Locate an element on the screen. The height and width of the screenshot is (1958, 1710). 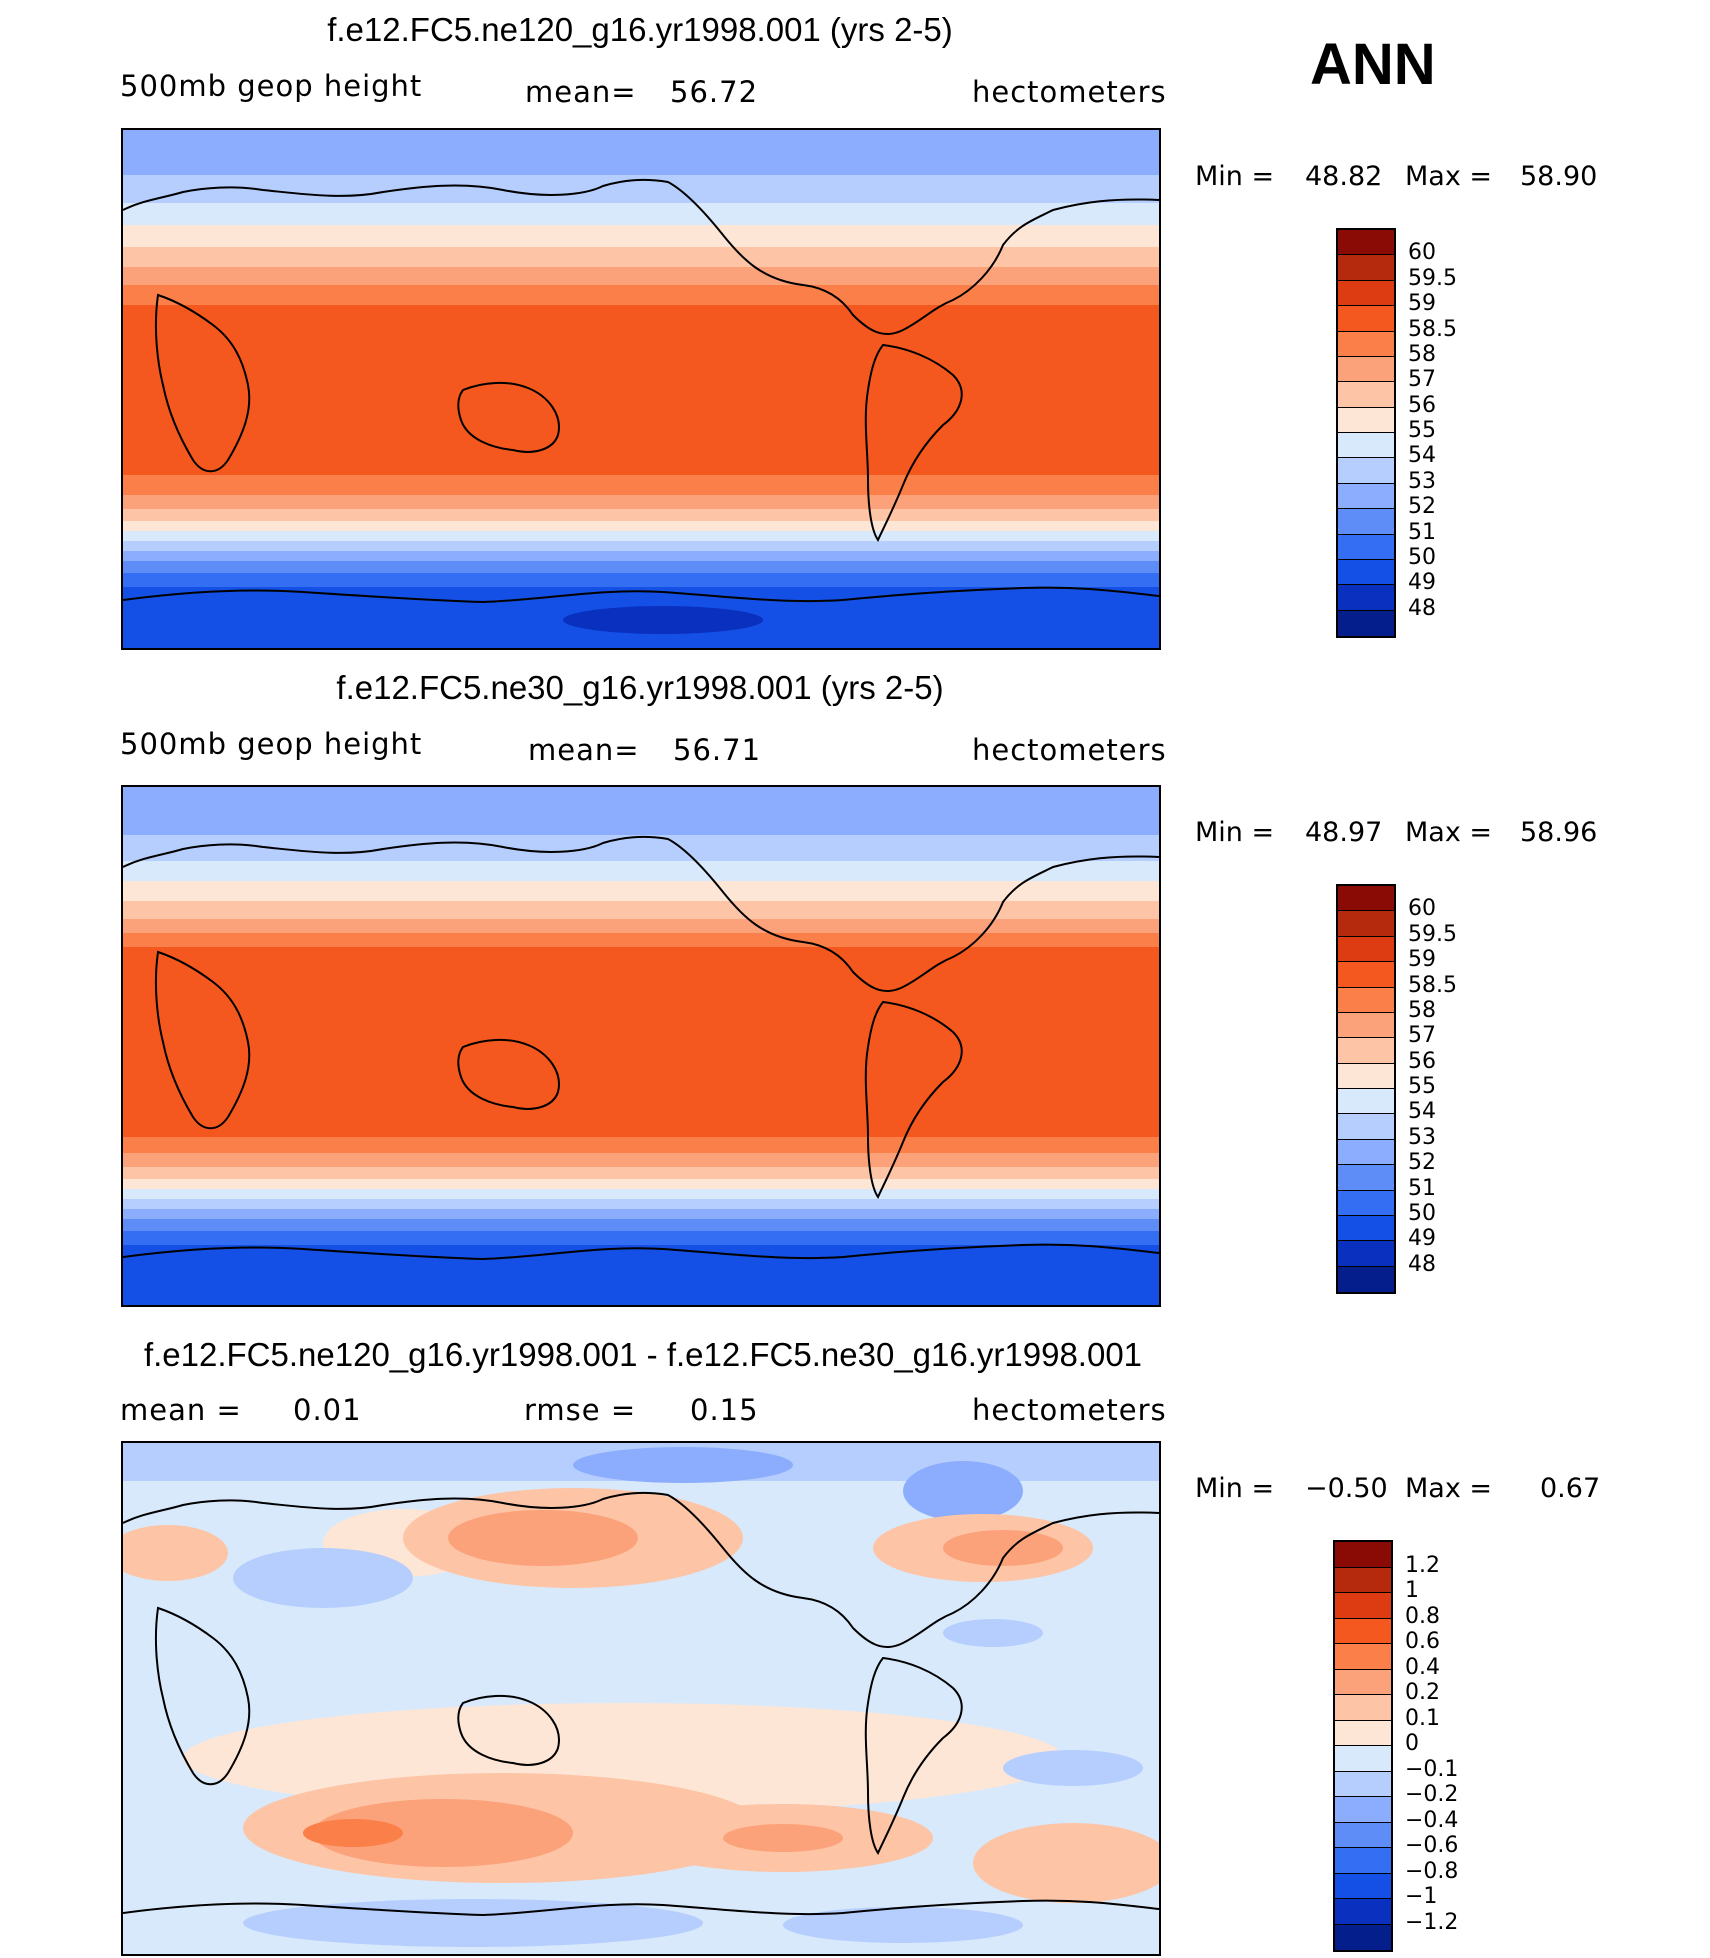
colorbar-label: 57 is located at coordinates (1422, 380).